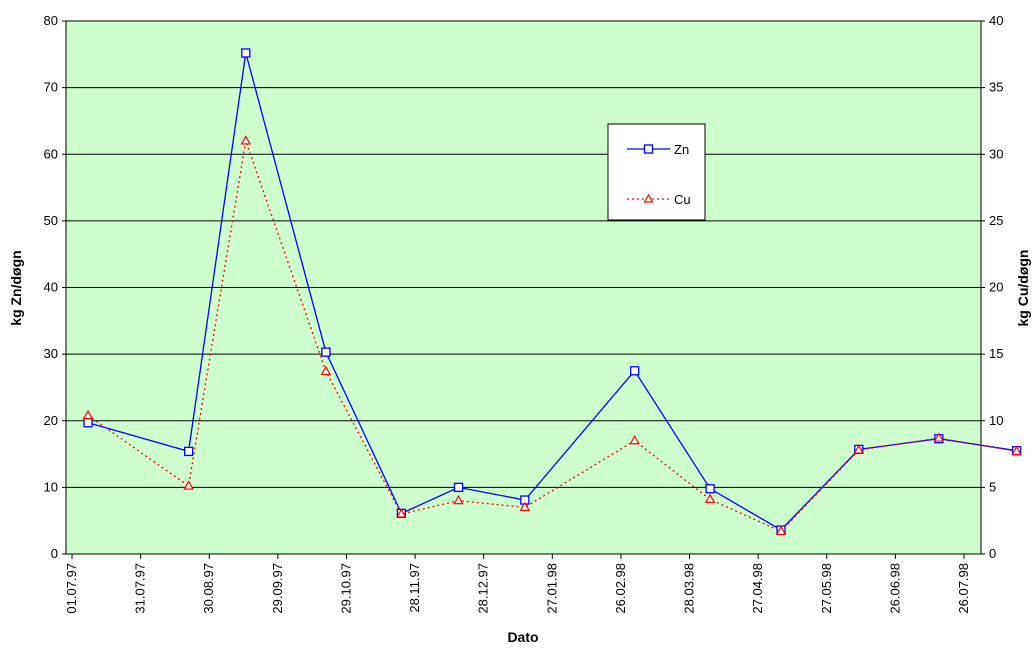  What do you see at coordinates (51, 353) in the screenshot?
I see `left-tick-label: 30` at bounding box center [51, 353].